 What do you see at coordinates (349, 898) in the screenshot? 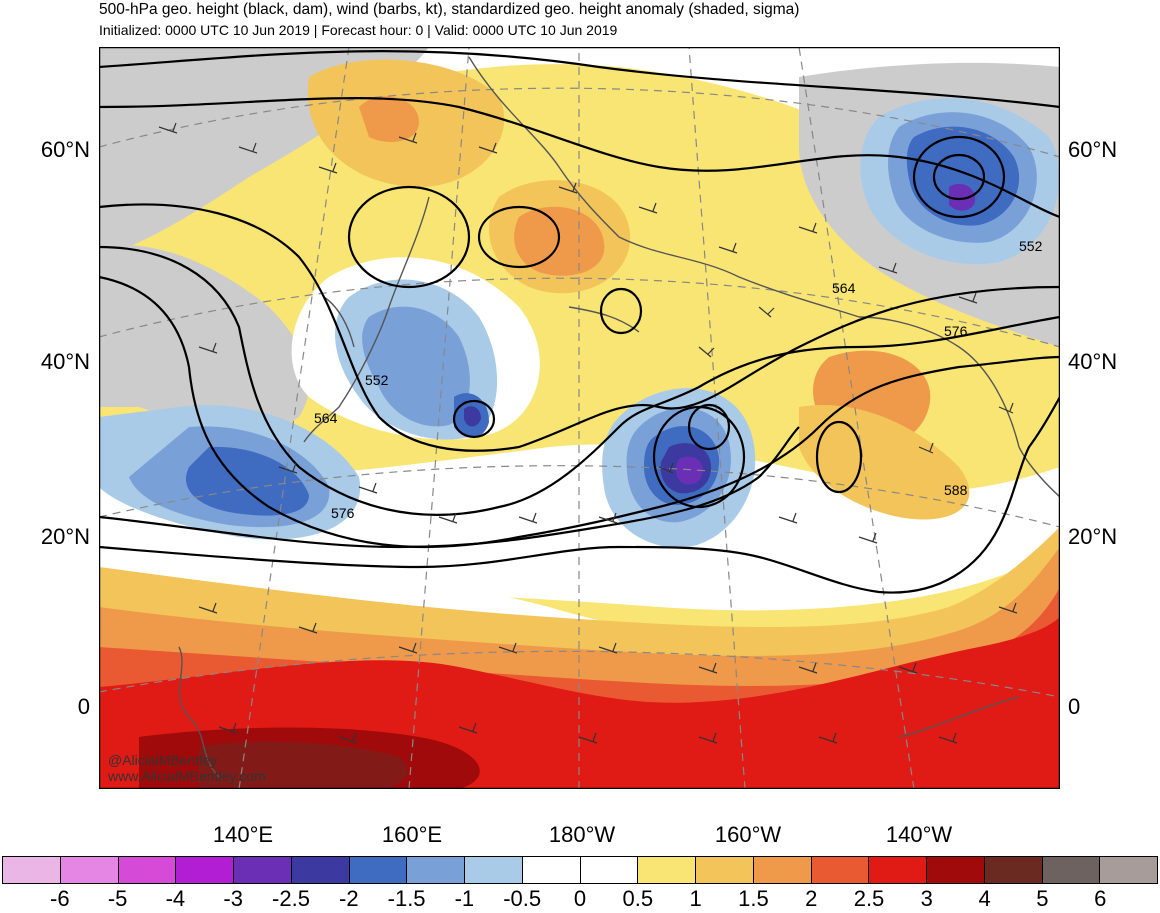
I see `colorbar-tick-label: -2` at bounding box center [349, 898].